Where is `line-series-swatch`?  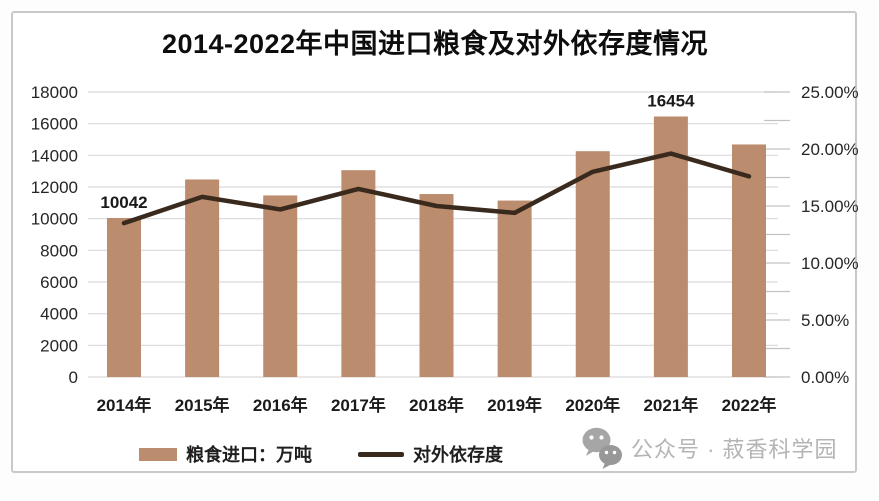
line-series-swatch is located at coordinates (381, 454).